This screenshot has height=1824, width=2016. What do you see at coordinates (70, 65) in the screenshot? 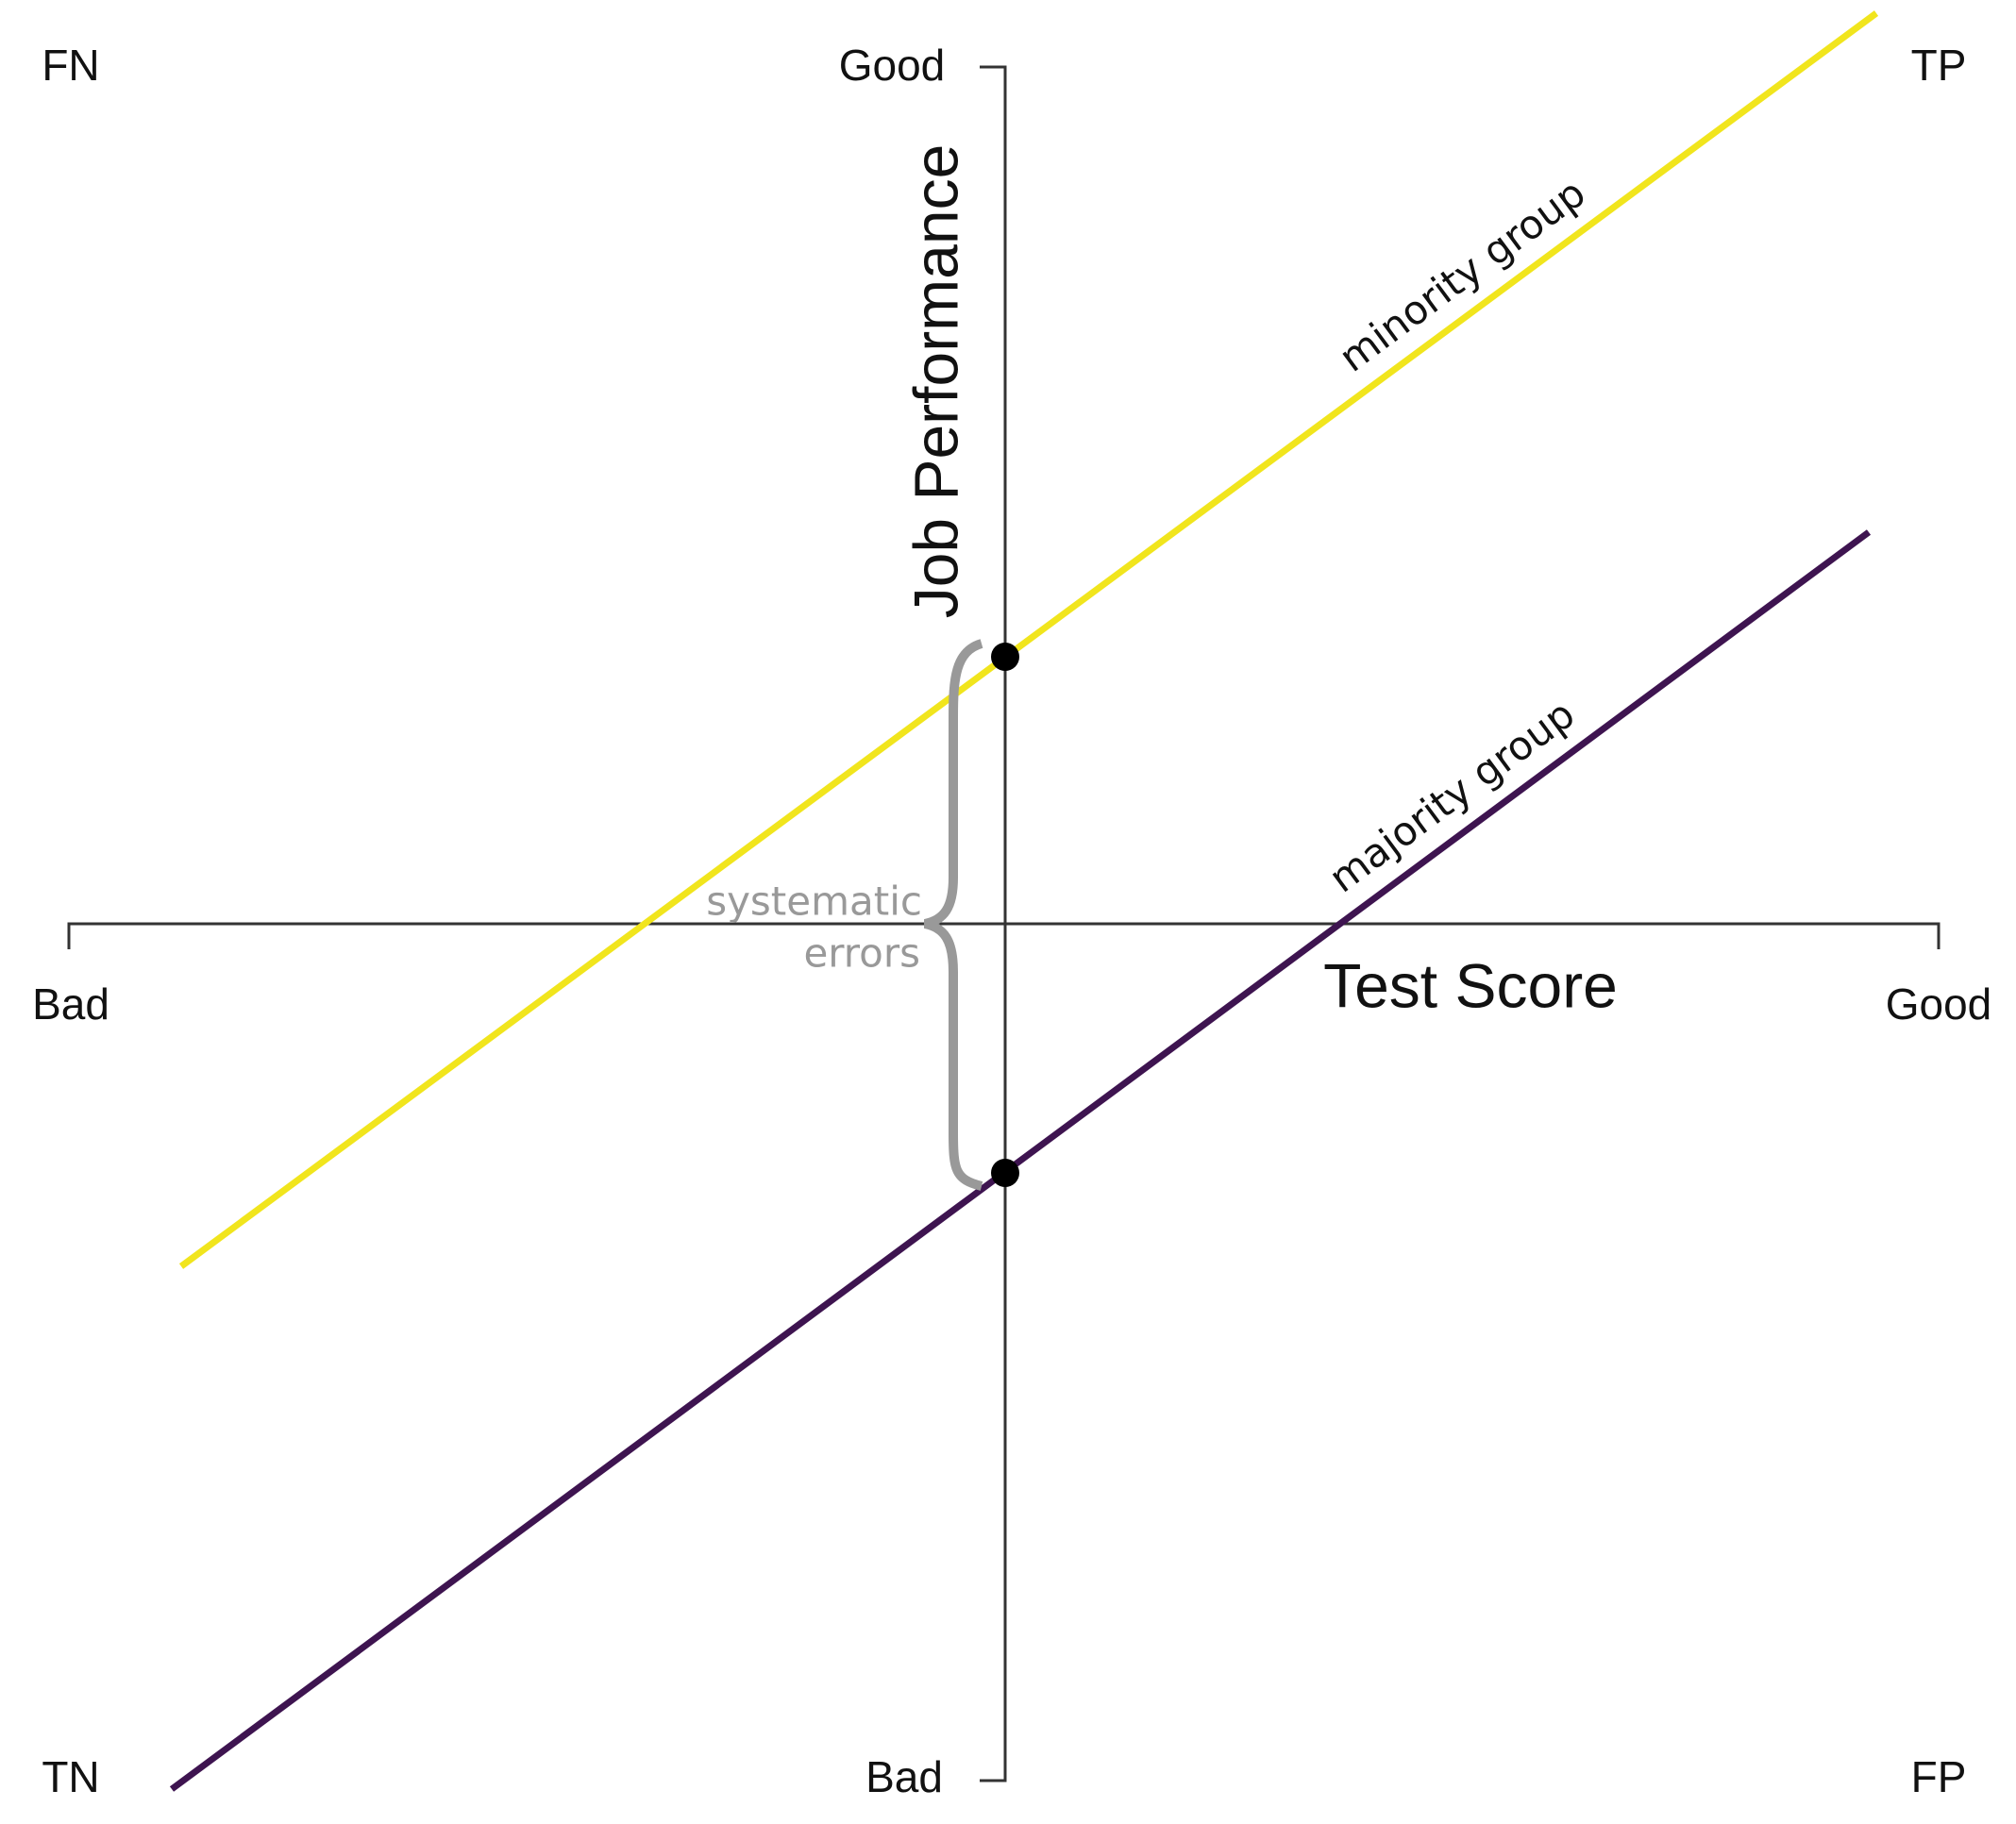
I see `corner-label: FN` at bounding box center [70, 65].